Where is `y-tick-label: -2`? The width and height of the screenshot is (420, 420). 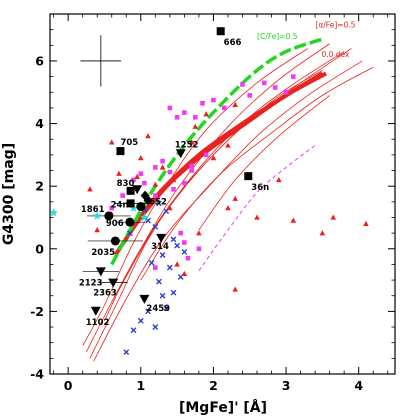
y-tick-label: -2 is located at coordinates (37, 311).